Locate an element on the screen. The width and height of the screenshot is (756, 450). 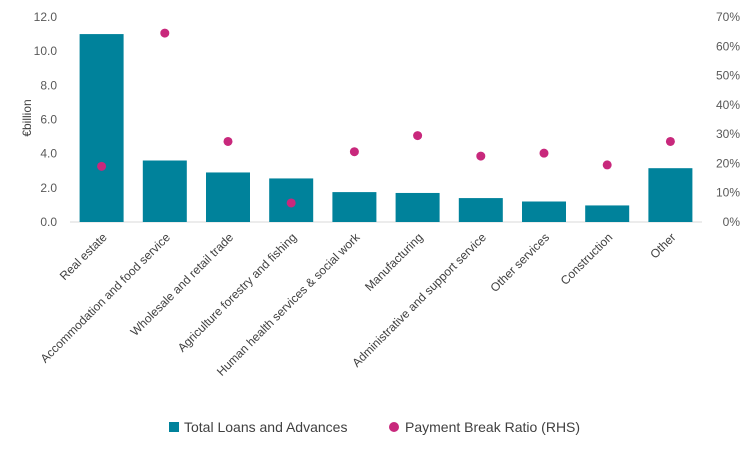
x-tick-label: Wholesale and retail trade is located at coordinates (182, 284).